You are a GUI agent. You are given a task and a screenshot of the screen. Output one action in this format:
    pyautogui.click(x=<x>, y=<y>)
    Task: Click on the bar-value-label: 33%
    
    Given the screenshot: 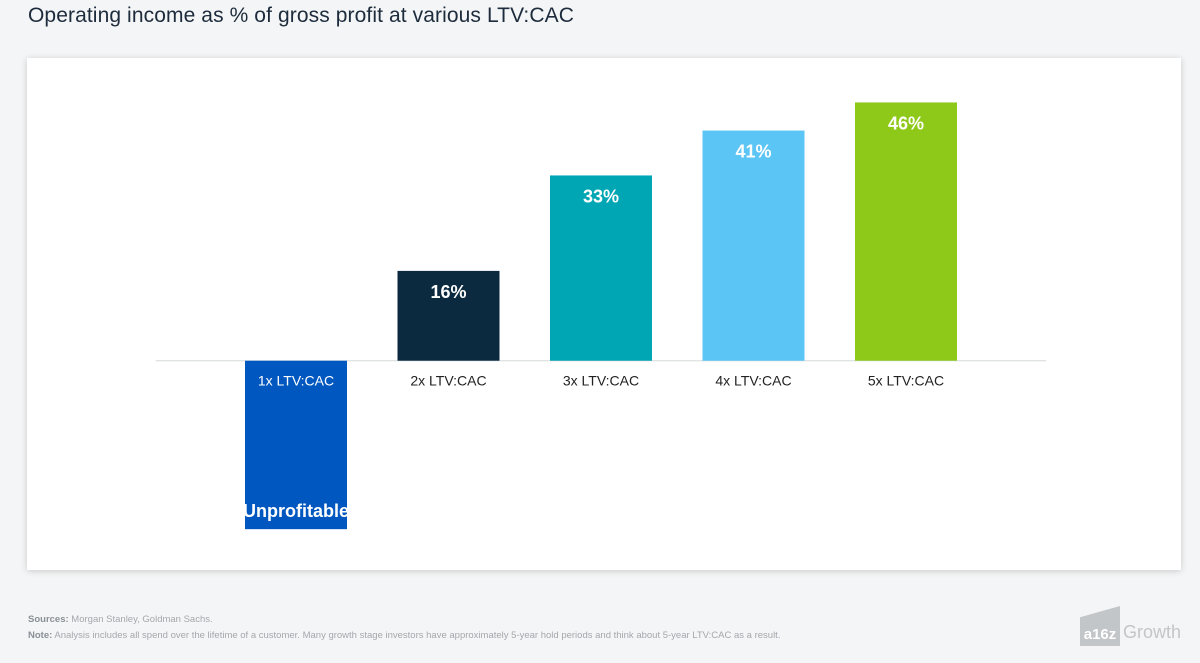 What is the action you would take?
    pyautogui.click(x=601, y=196)
    